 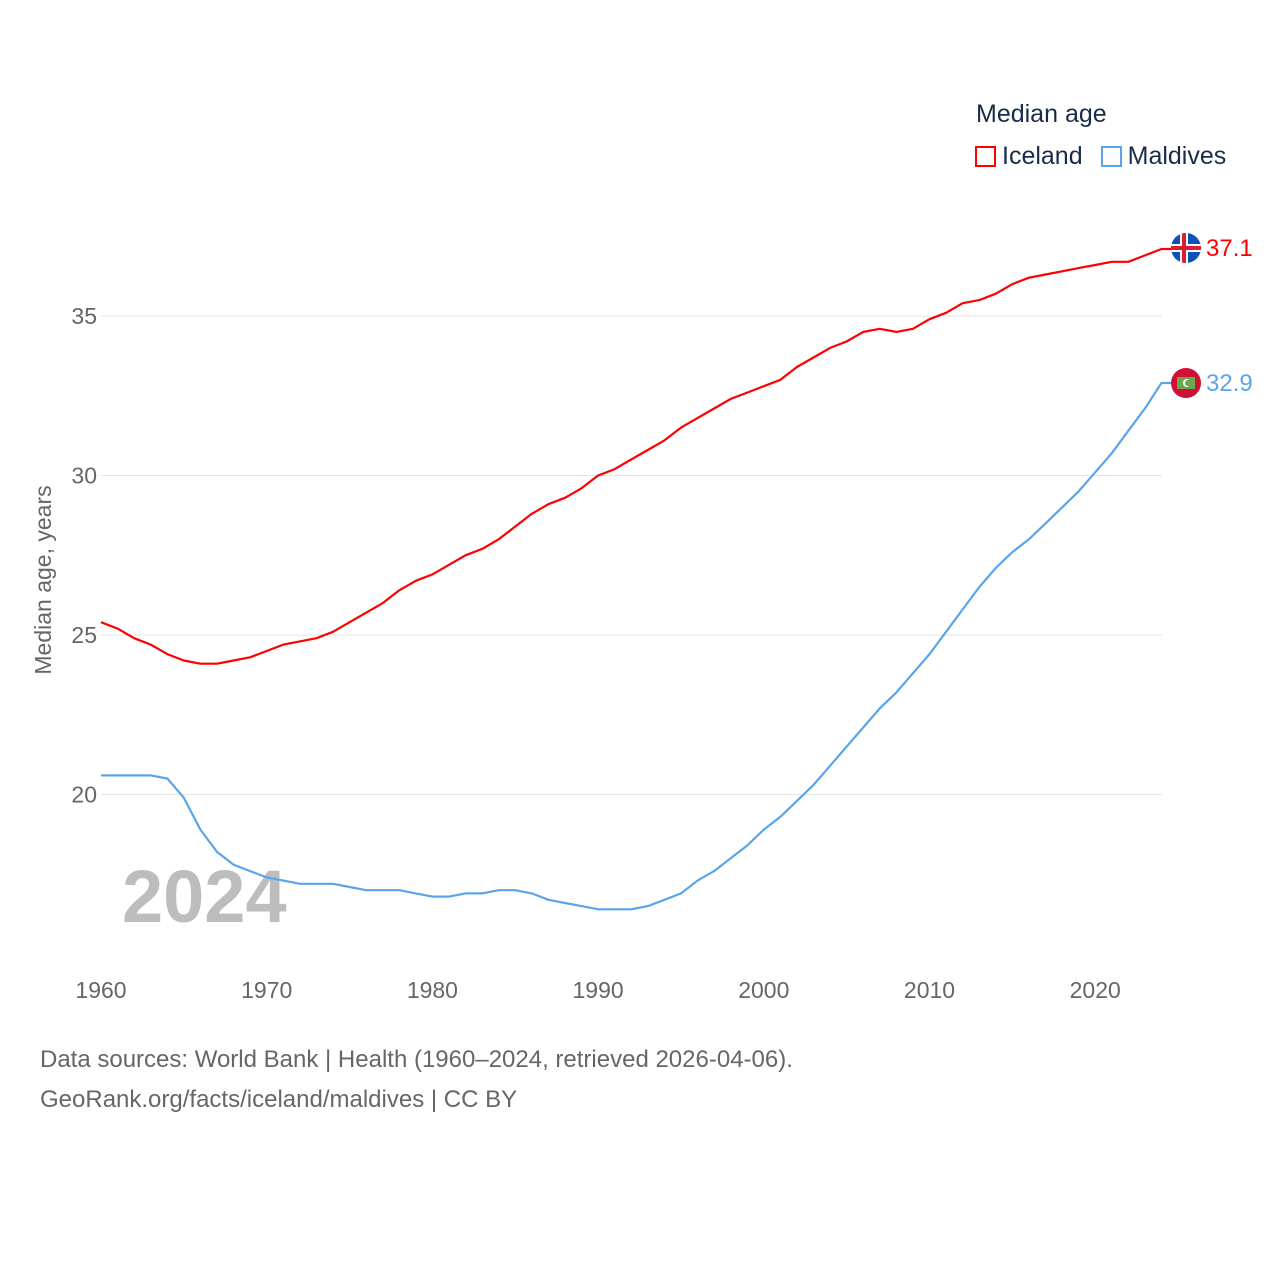 I want to click on legend-title: Median age, so click(x=1041, y=114).